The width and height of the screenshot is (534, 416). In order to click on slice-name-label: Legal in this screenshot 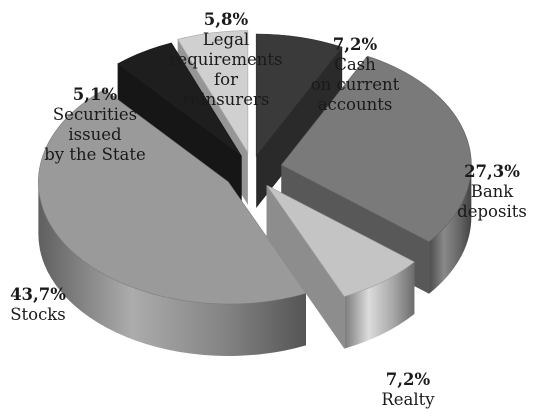, I will do `click(226, 39)`.